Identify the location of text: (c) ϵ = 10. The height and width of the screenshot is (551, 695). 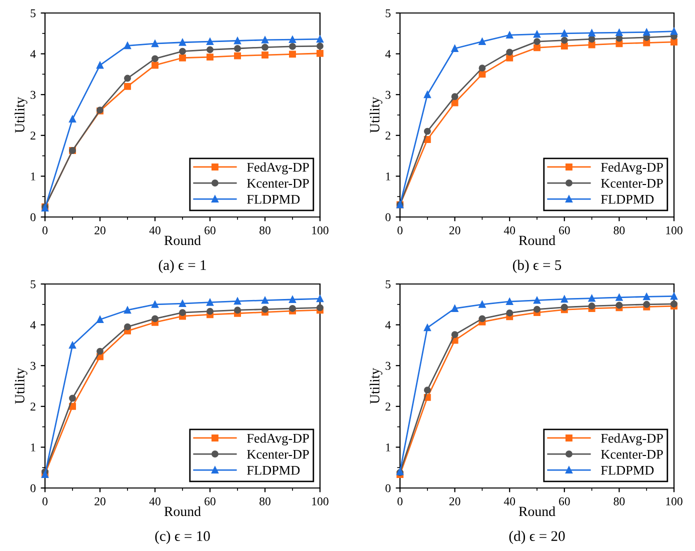
(182, 537).